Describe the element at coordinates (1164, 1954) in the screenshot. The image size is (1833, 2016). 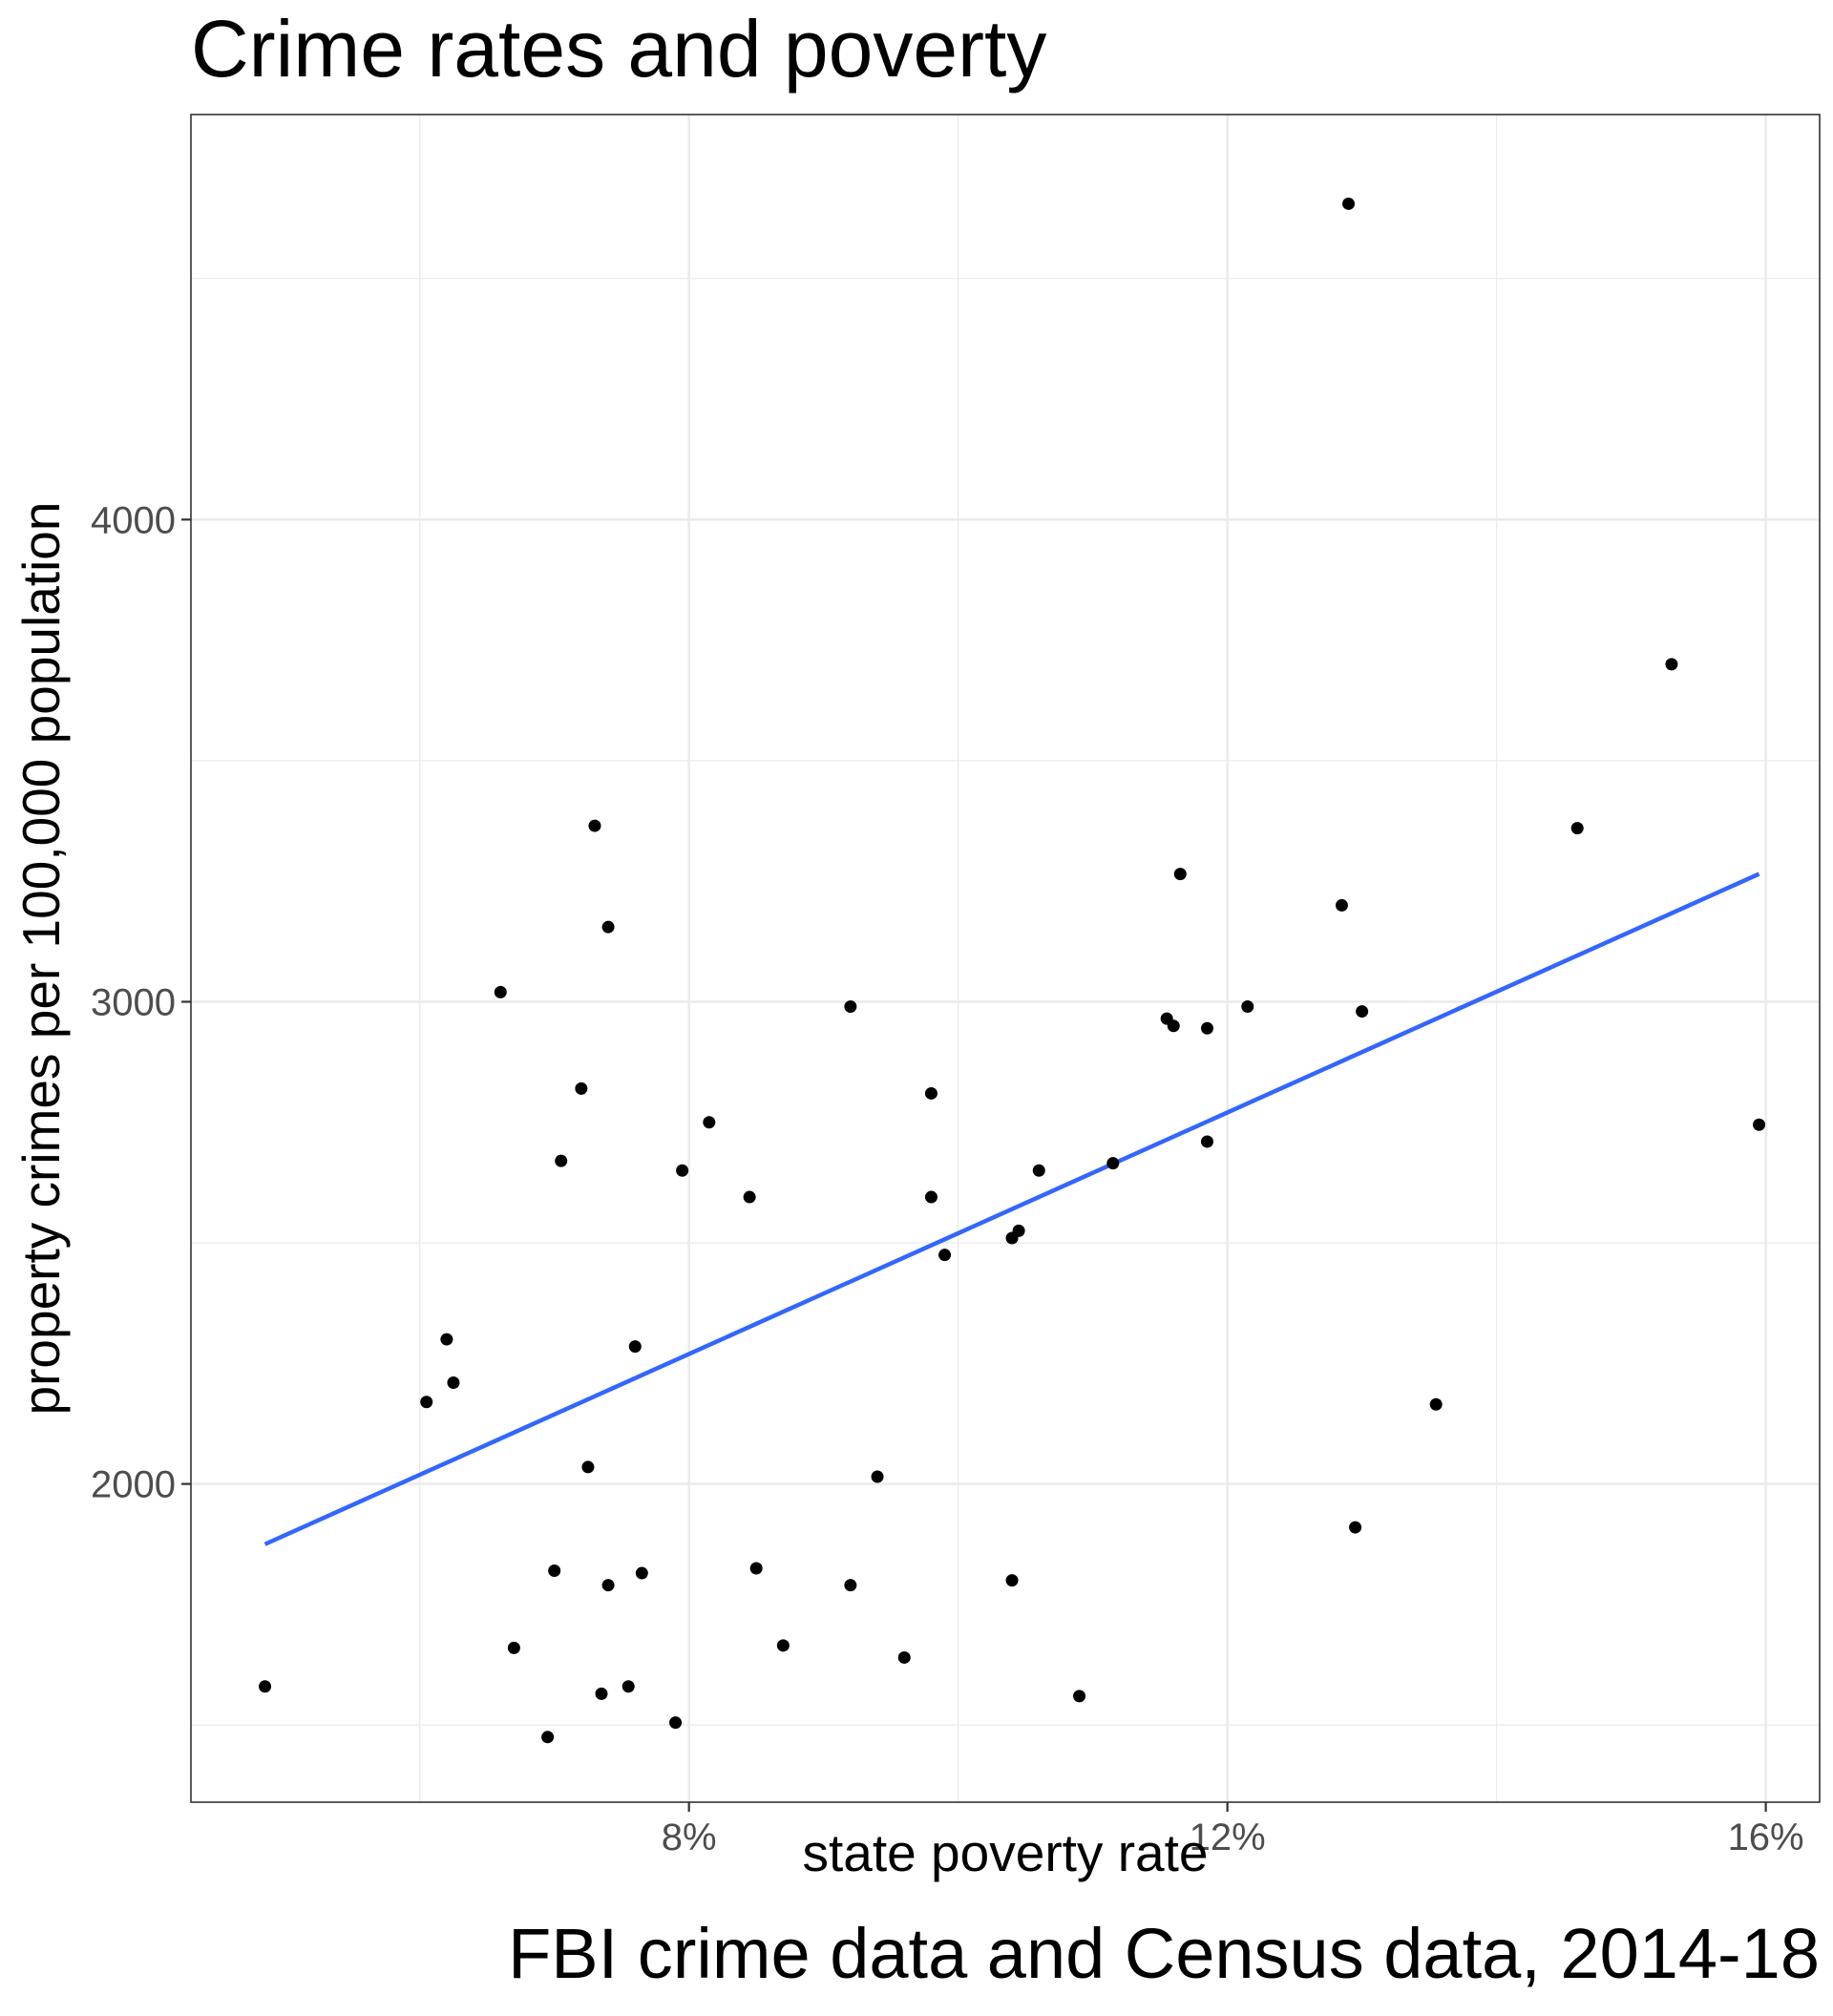
I see `chart-caption: FBI crime data and Census data, 2014-18` at that location.